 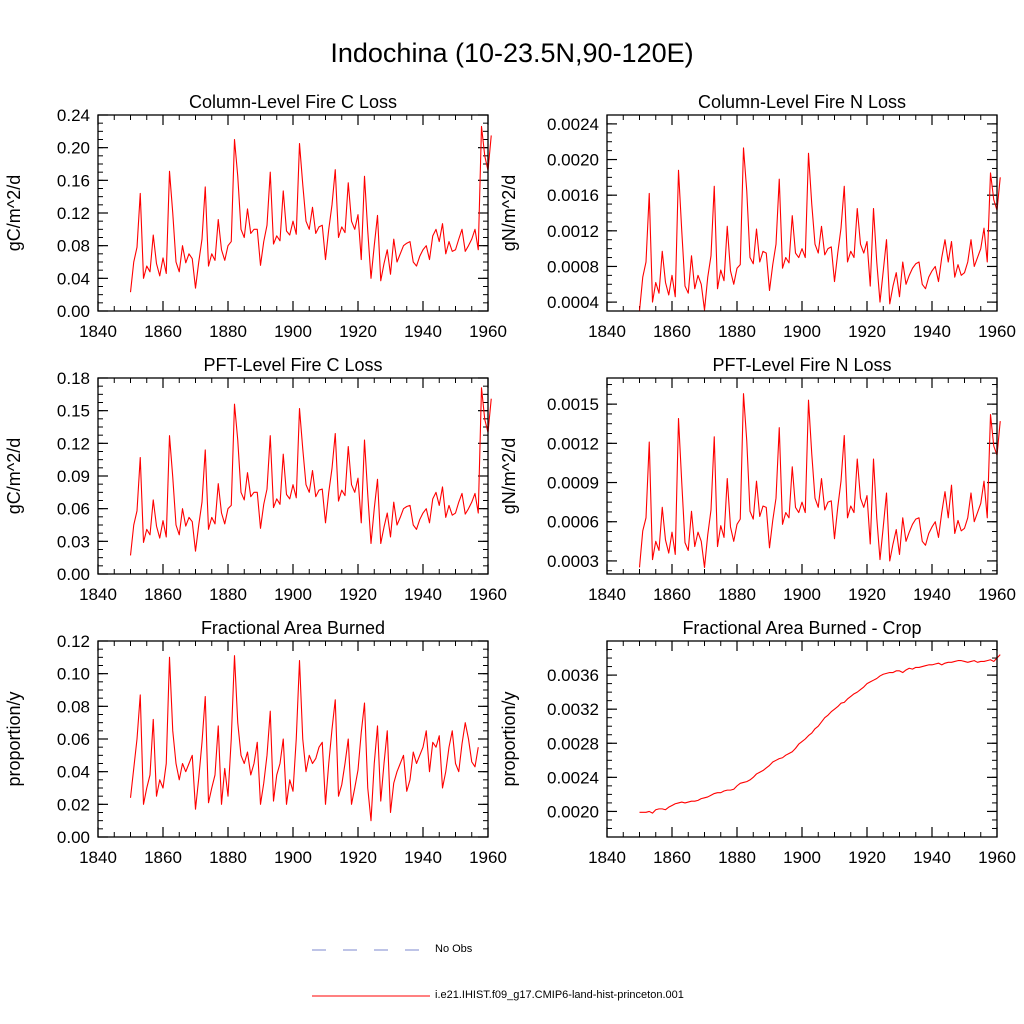 I want to click on legend-label-no-obs: No Obs, so click(x=454, y=949).